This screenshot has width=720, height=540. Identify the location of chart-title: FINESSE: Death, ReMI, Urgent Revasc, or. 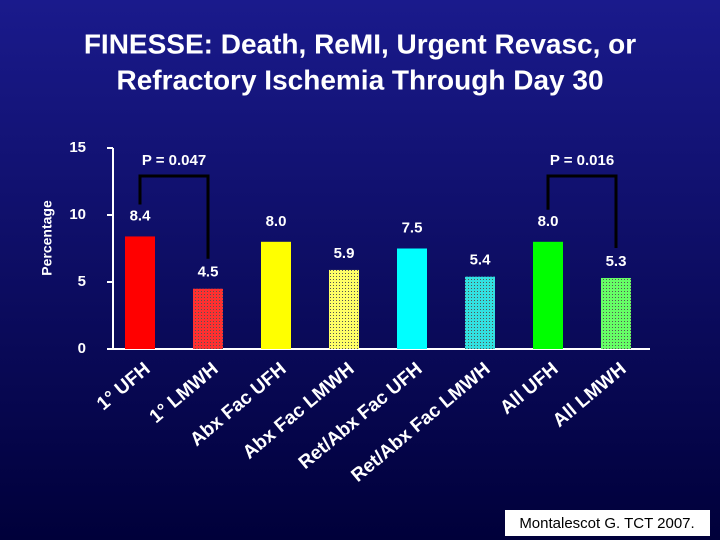
(360, 43).